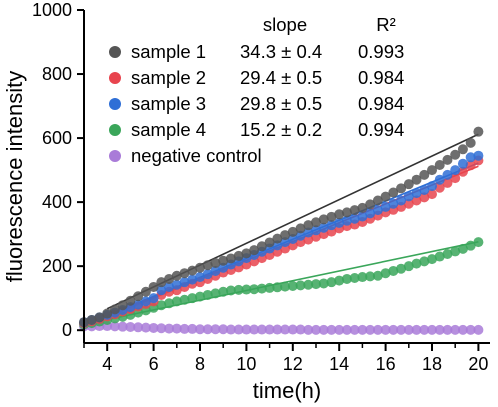 The image size is (498, 407). Describe the element at coordinates (281, 129) in the screenshot. I see `legend-slope: 15.2 ± 0.2` at that location.